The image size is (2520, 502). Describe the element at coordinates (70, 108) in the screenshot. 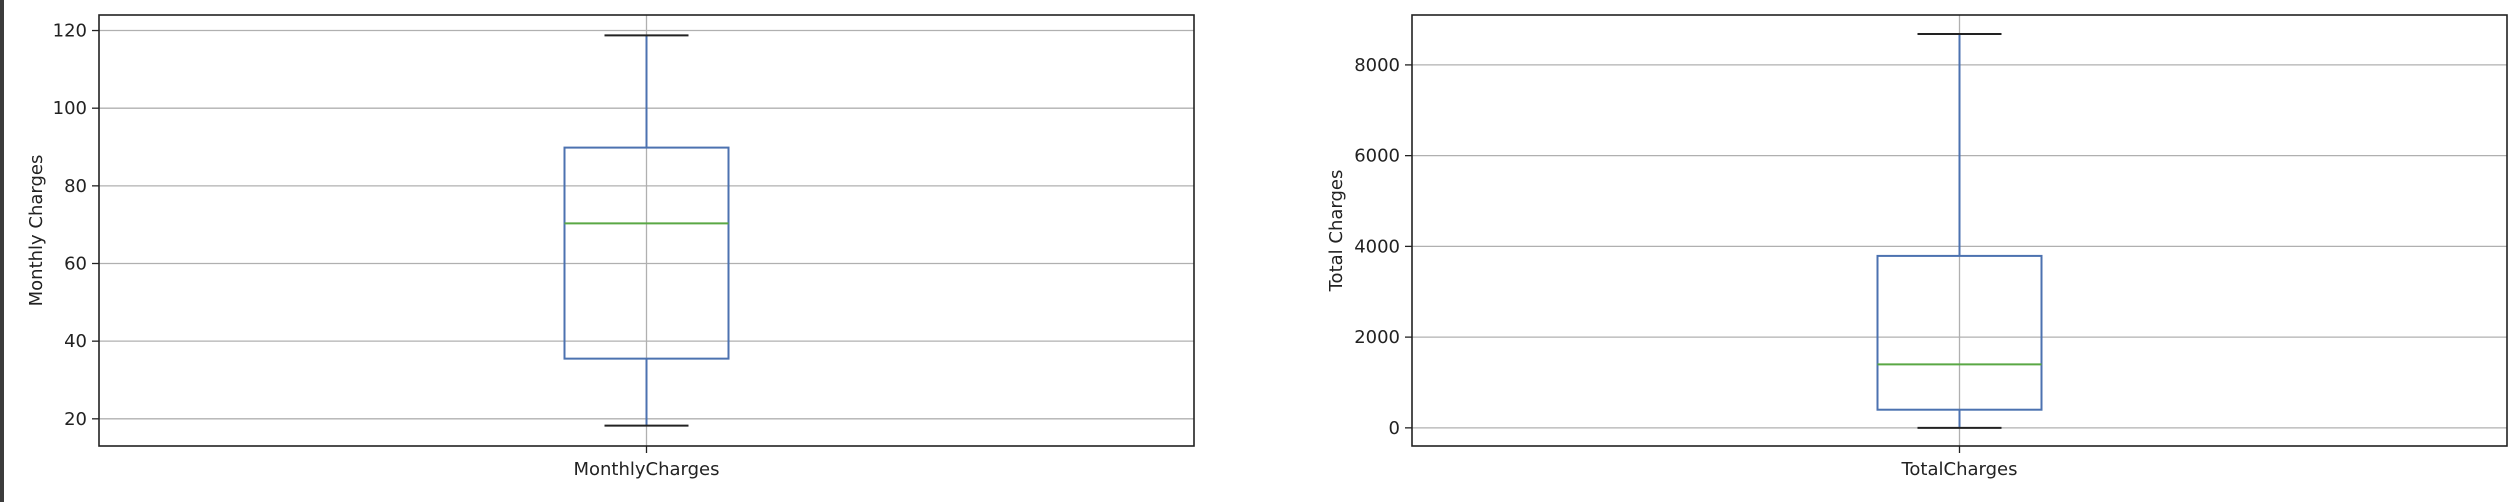

I see `y-tick-label: 100` at that location.